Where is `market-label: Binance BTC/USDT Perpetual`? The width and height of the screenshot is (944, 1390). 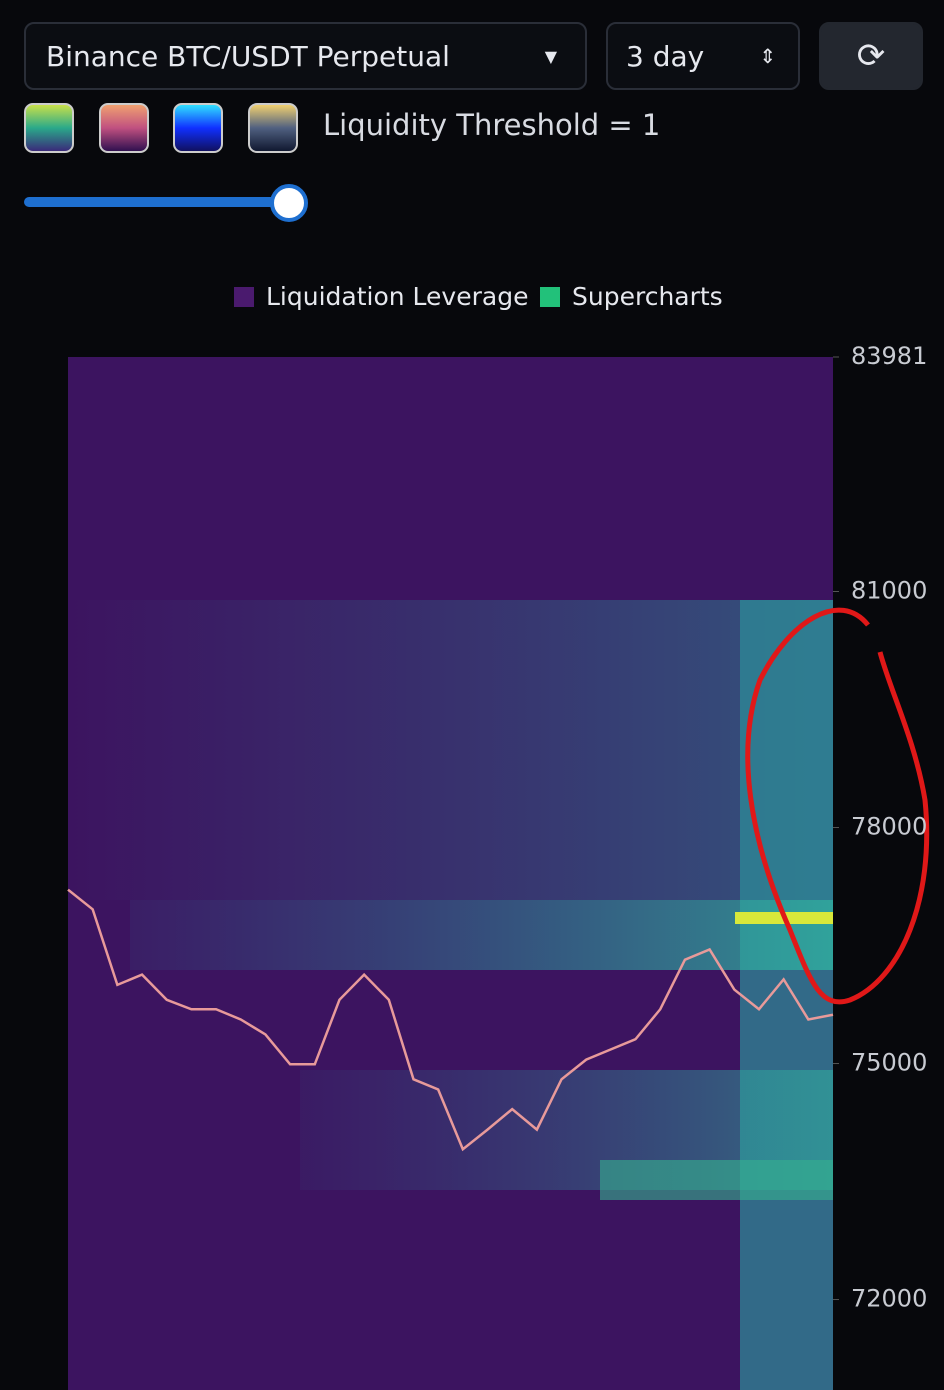 market-label: Binance BTC/USDT Perpetual is located at coordinates (248, 56).